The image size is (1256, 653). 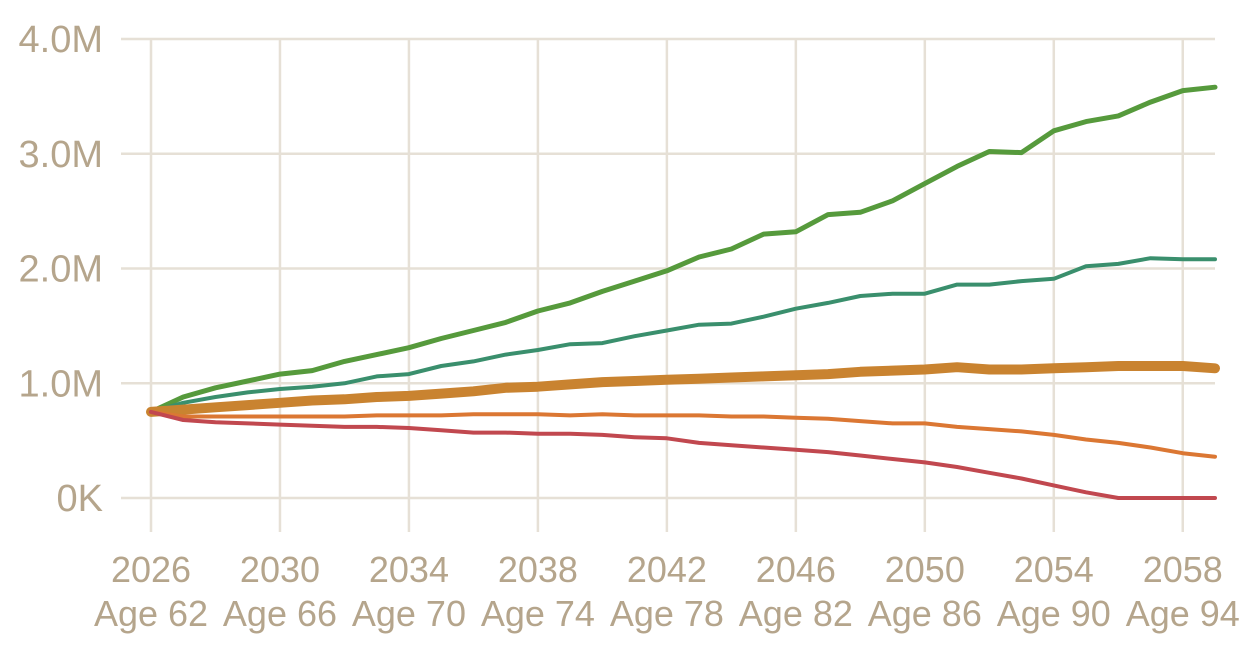 I want to click on x-tick-year-label: 2042, so click(x=667, y=569).